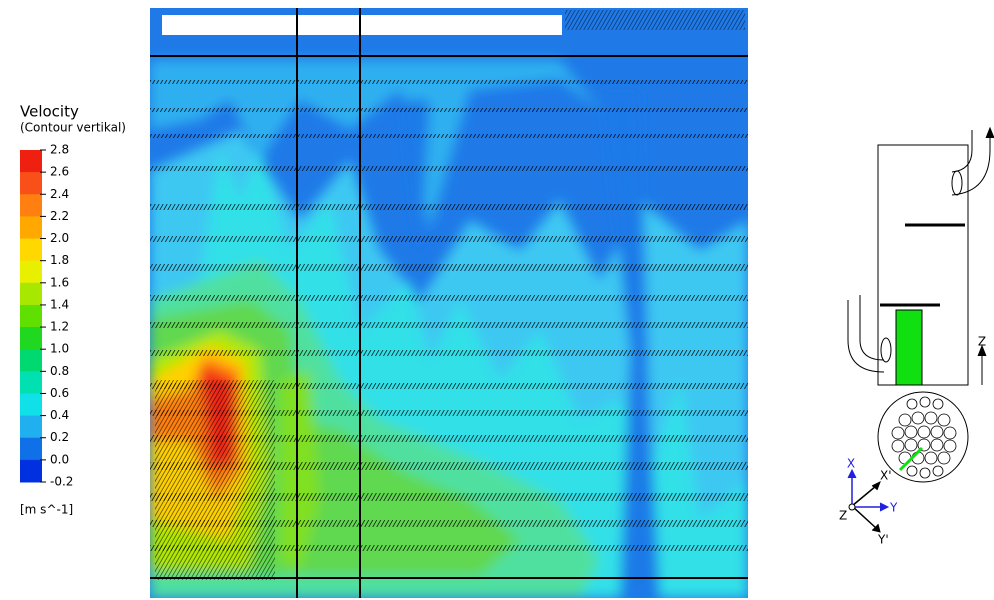  I want to click on colorbar-tick-label: 1.0, so click(59, 349).